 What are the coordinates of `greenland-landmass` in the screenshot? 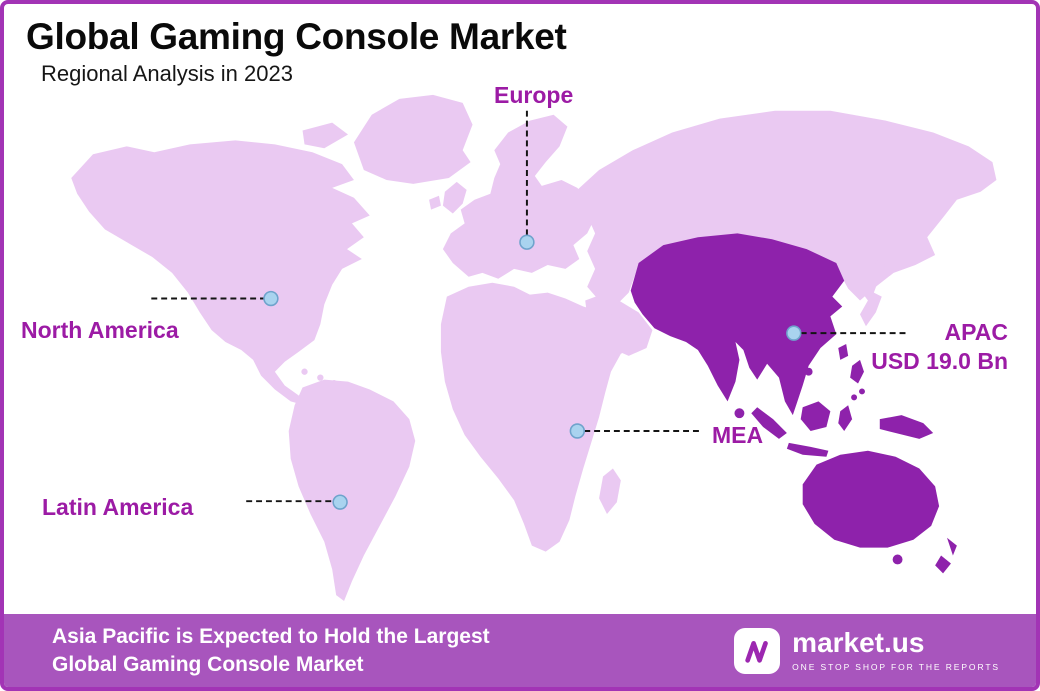 It's located at (413, 139).